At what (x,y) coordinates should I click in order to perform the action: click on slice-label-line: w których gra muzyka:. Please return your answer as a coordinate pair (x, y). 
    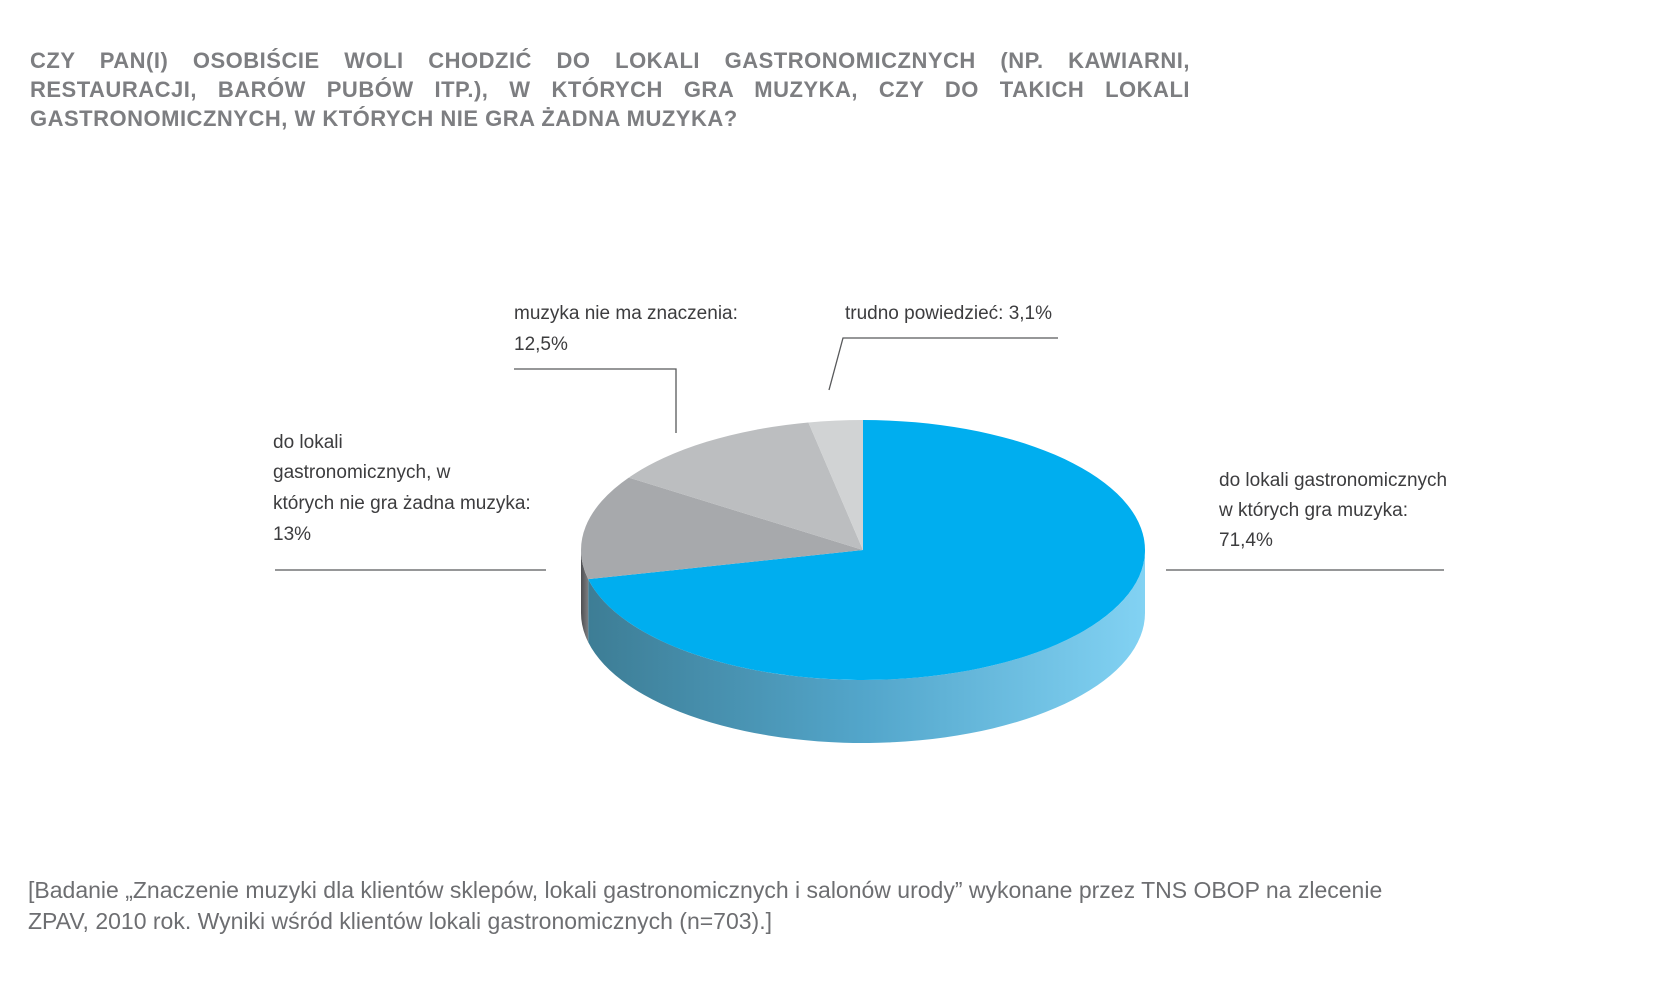
    Looking at the image, I should click on (1313, 510).